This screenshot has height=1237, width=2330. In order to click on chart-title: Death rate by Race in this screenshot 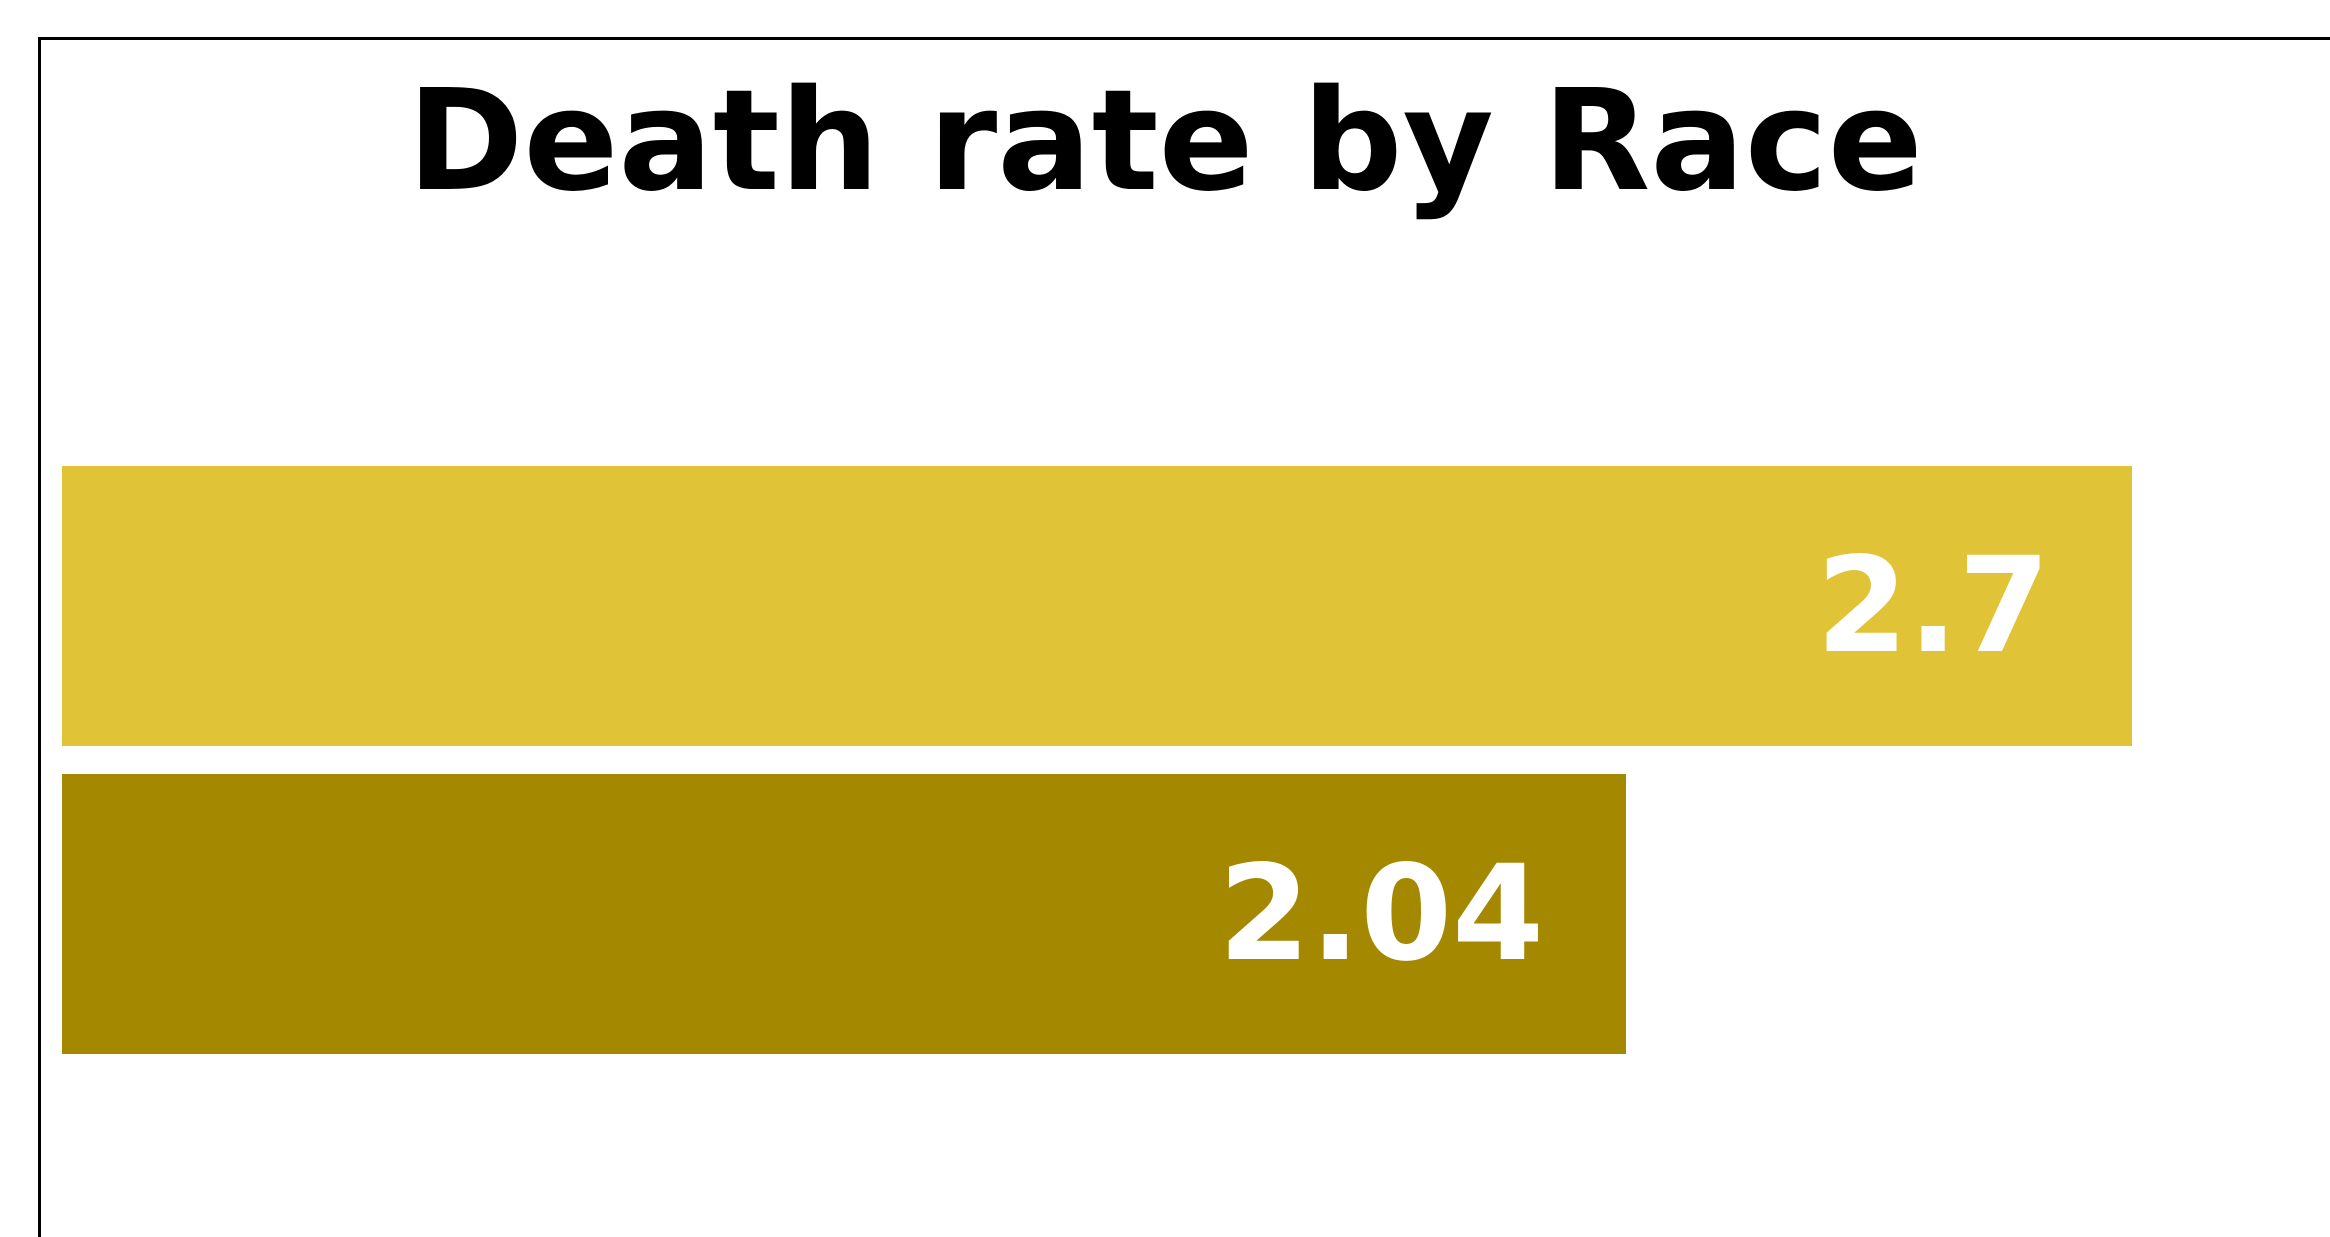, I will do `click(1165, 141)`.